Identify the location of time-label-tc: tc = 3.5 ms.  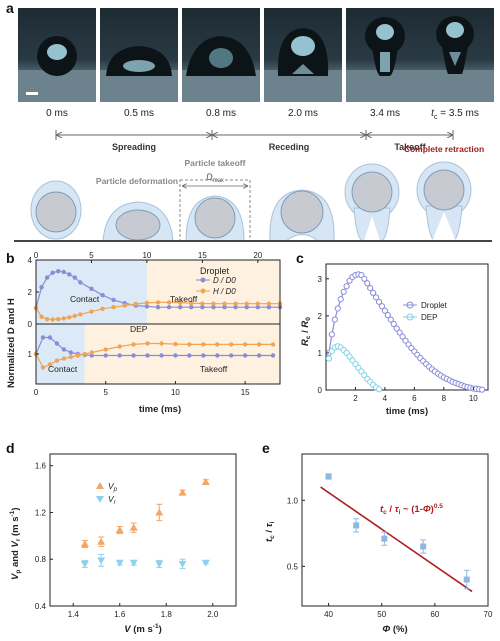
(455, 114).